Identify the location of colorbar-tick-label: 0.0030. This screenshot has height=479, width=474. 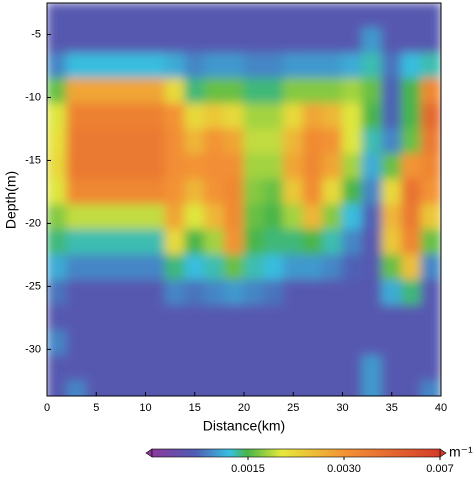
(344, 469).